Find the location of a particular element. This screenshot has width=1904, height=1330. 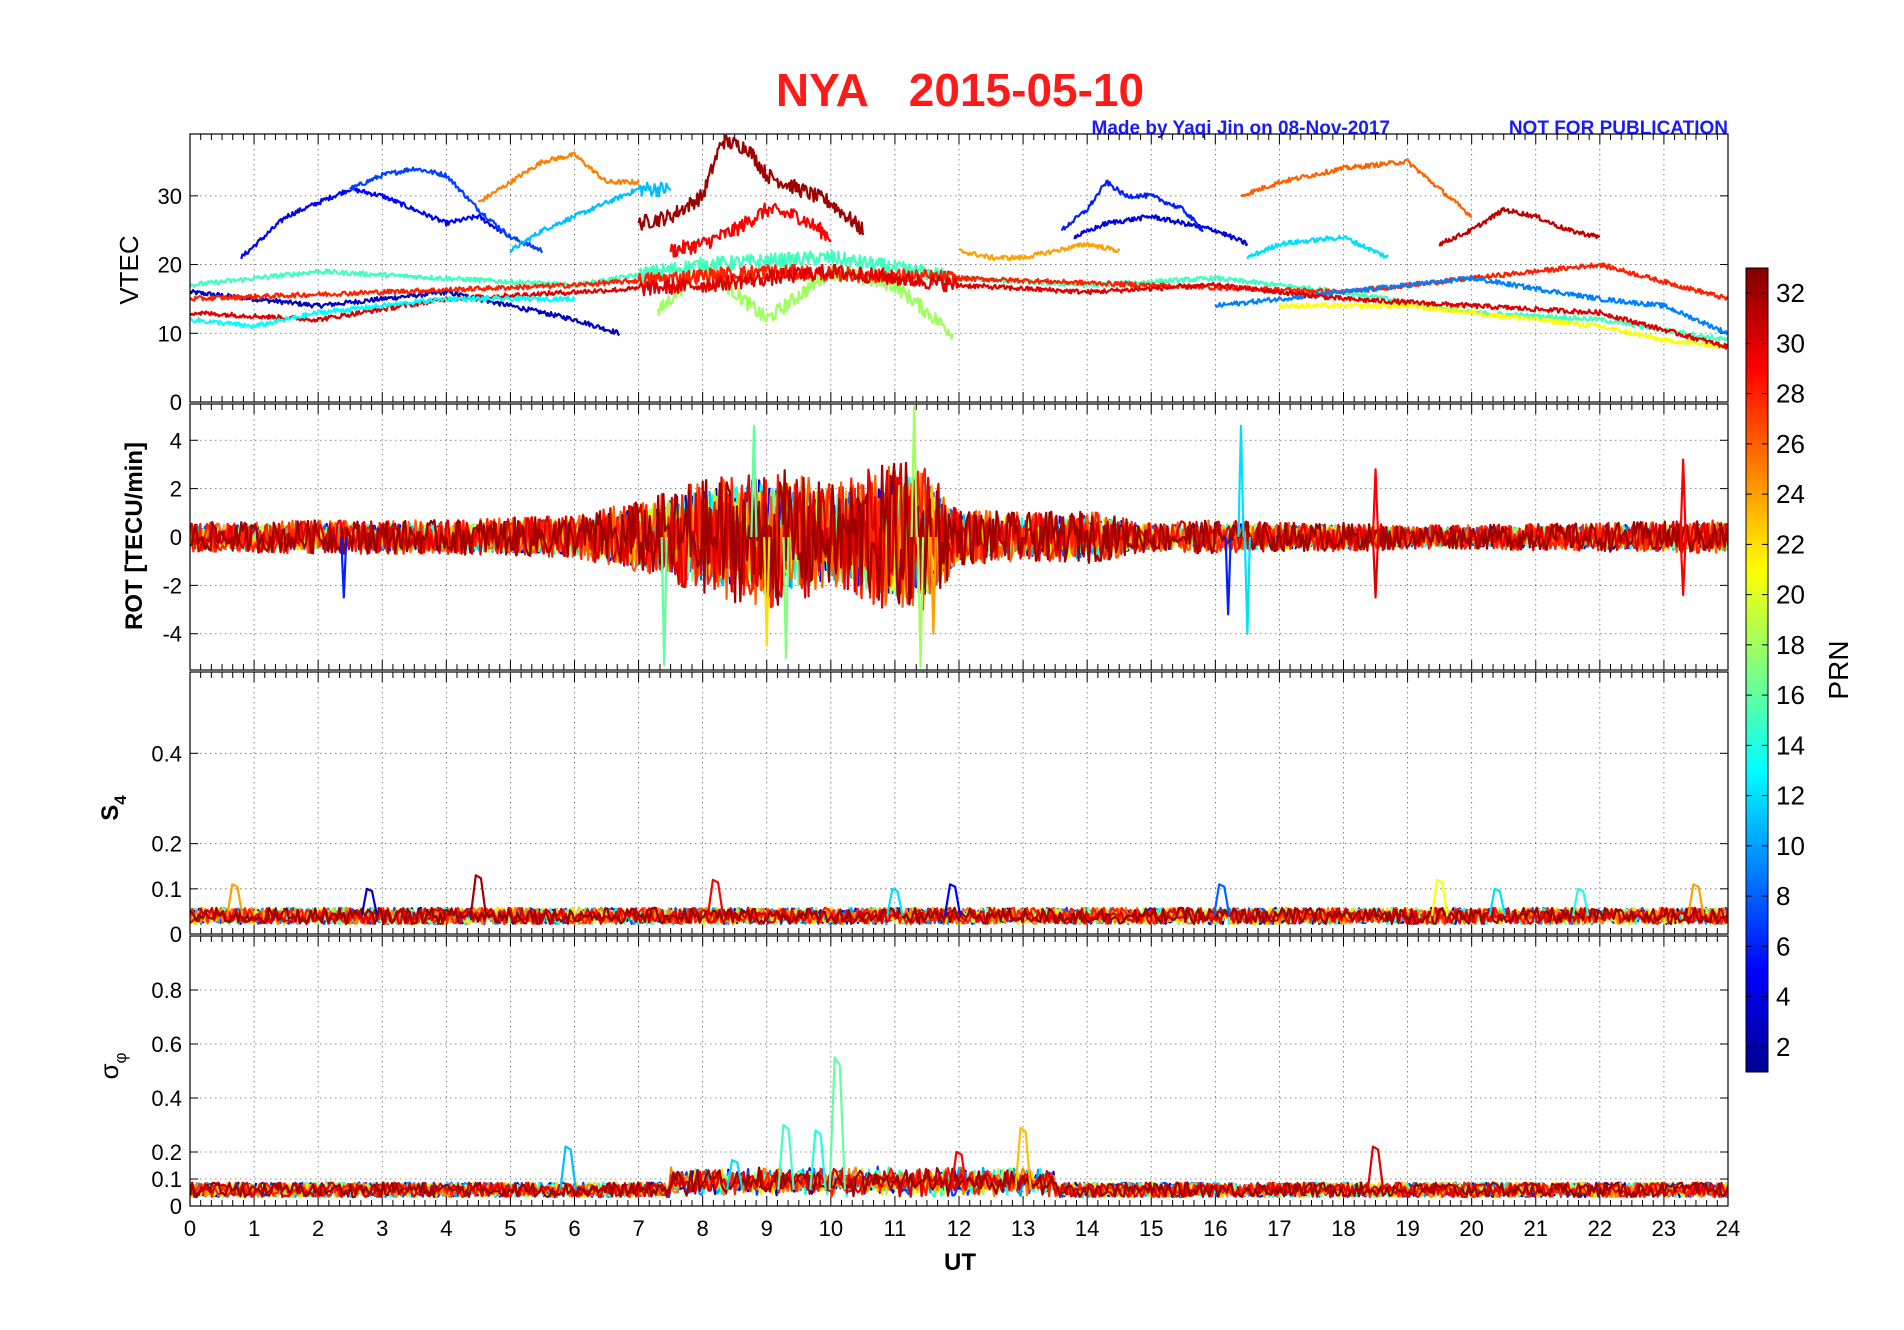

x-tick-label: 5 is located at coordinates (510, 1228).